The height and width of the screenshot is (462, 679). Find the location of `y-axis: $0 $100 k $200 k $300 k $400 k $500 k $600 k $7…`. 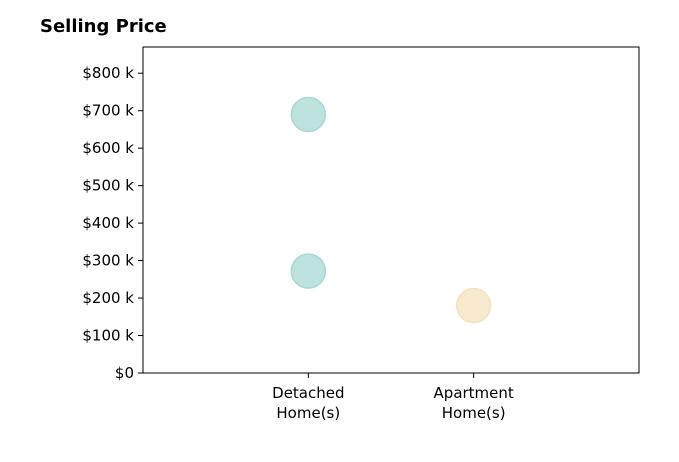

y-axis: $0 $100 k $200 k $300 k $400 k $500 k $600 k $7… is located at coordinates (112, 223).